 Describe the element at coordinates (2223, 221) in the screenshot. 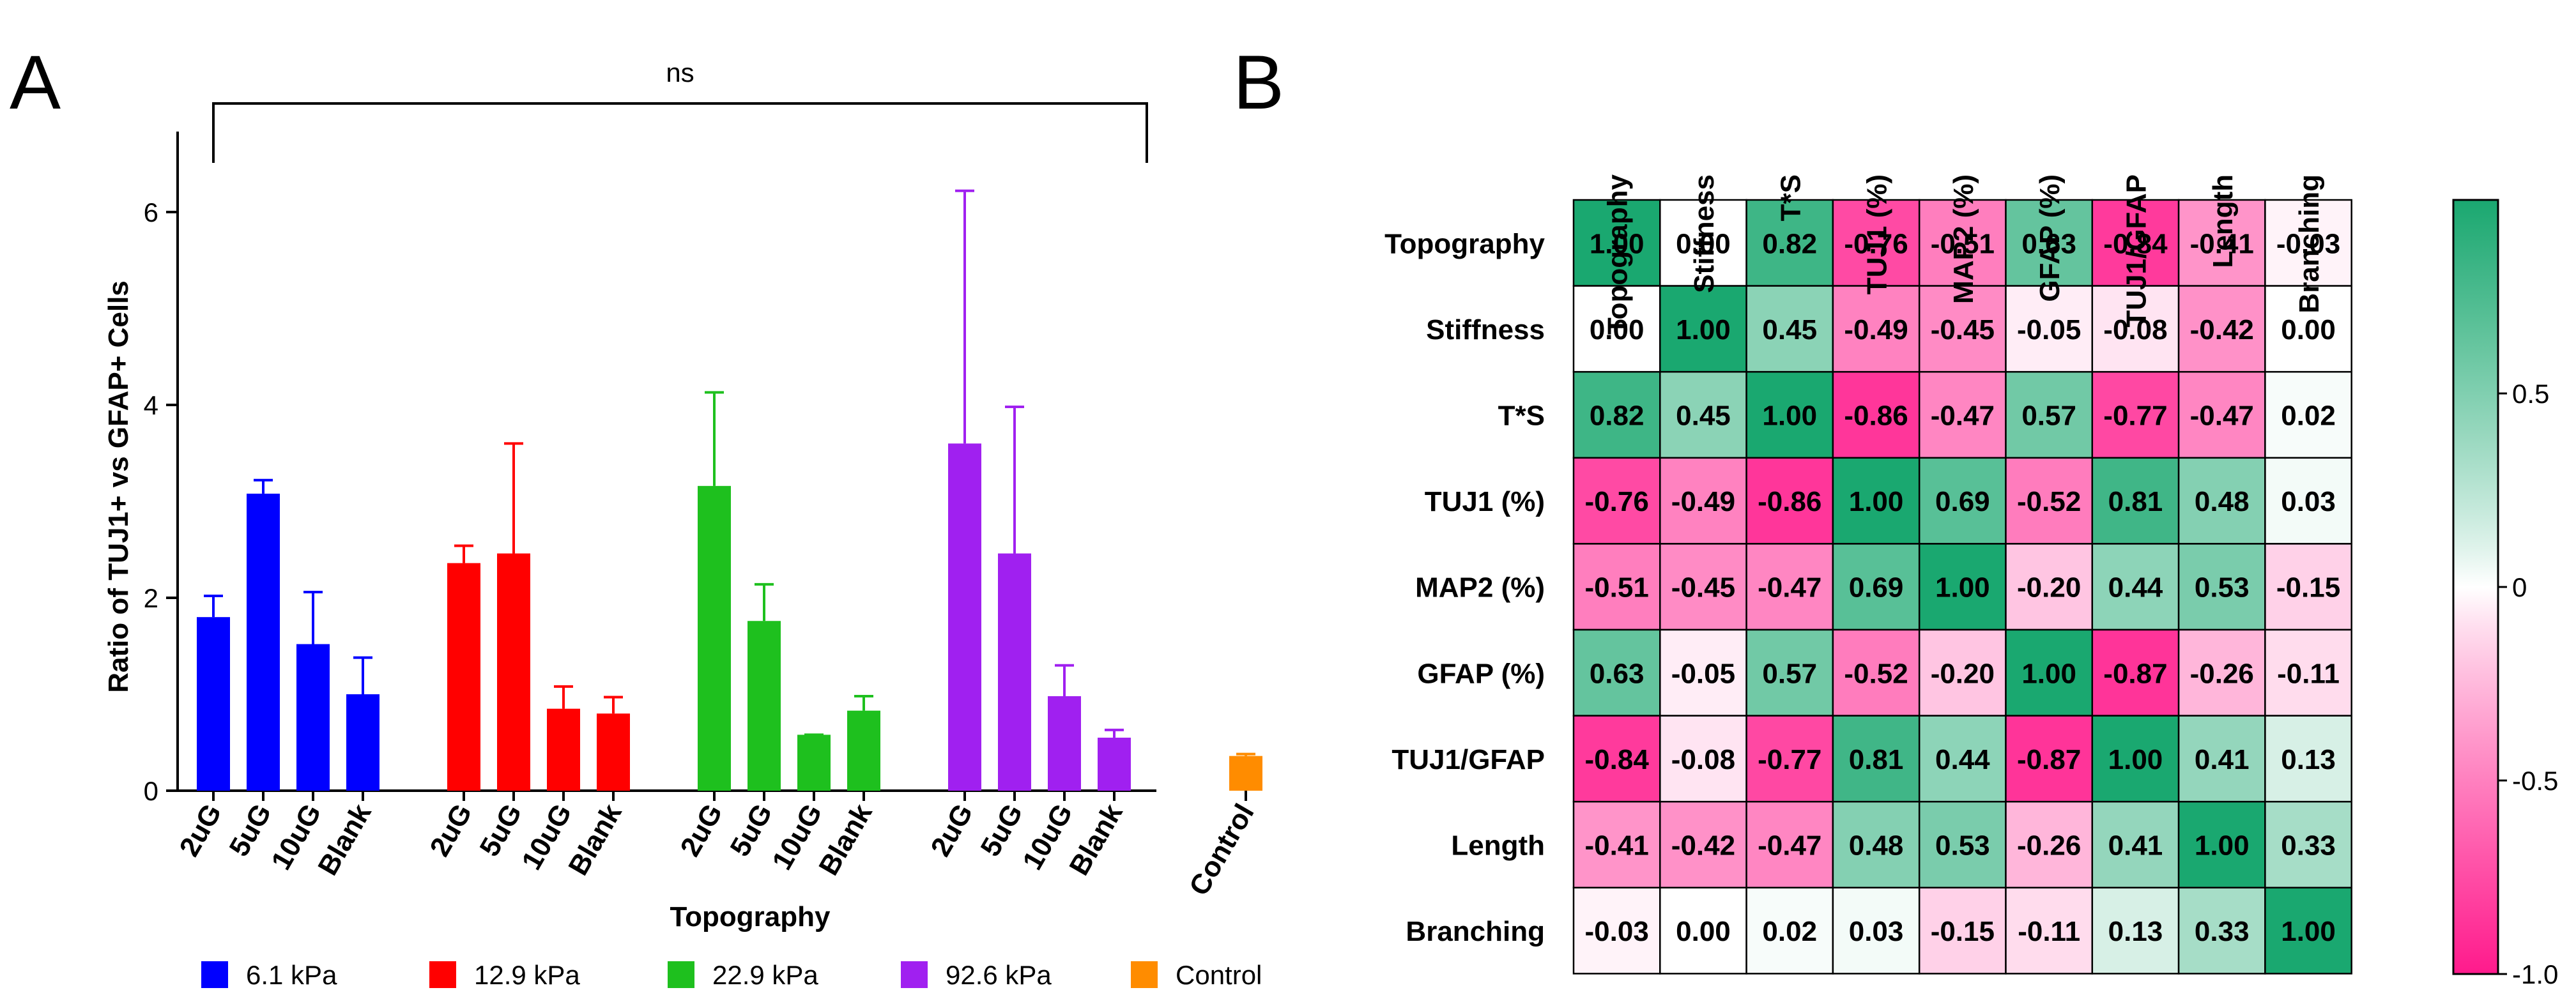

I see `column-label: Length` at that location.